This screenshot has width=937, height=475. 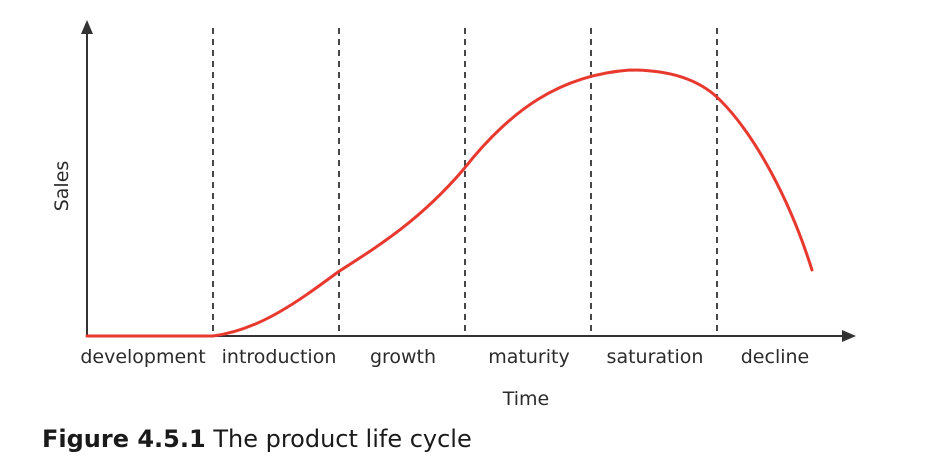 I want to click on figure-caption: Figure 4.5.1 The product life cycle, so click(x=257, y=439).